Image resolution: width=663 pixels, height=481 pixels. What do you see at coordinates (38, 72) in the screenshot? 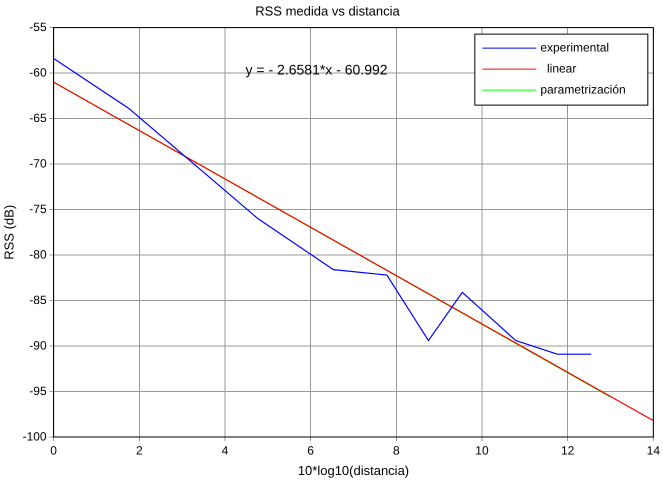
I see `y-tick-label: -60` at bounding box center [38, 72].